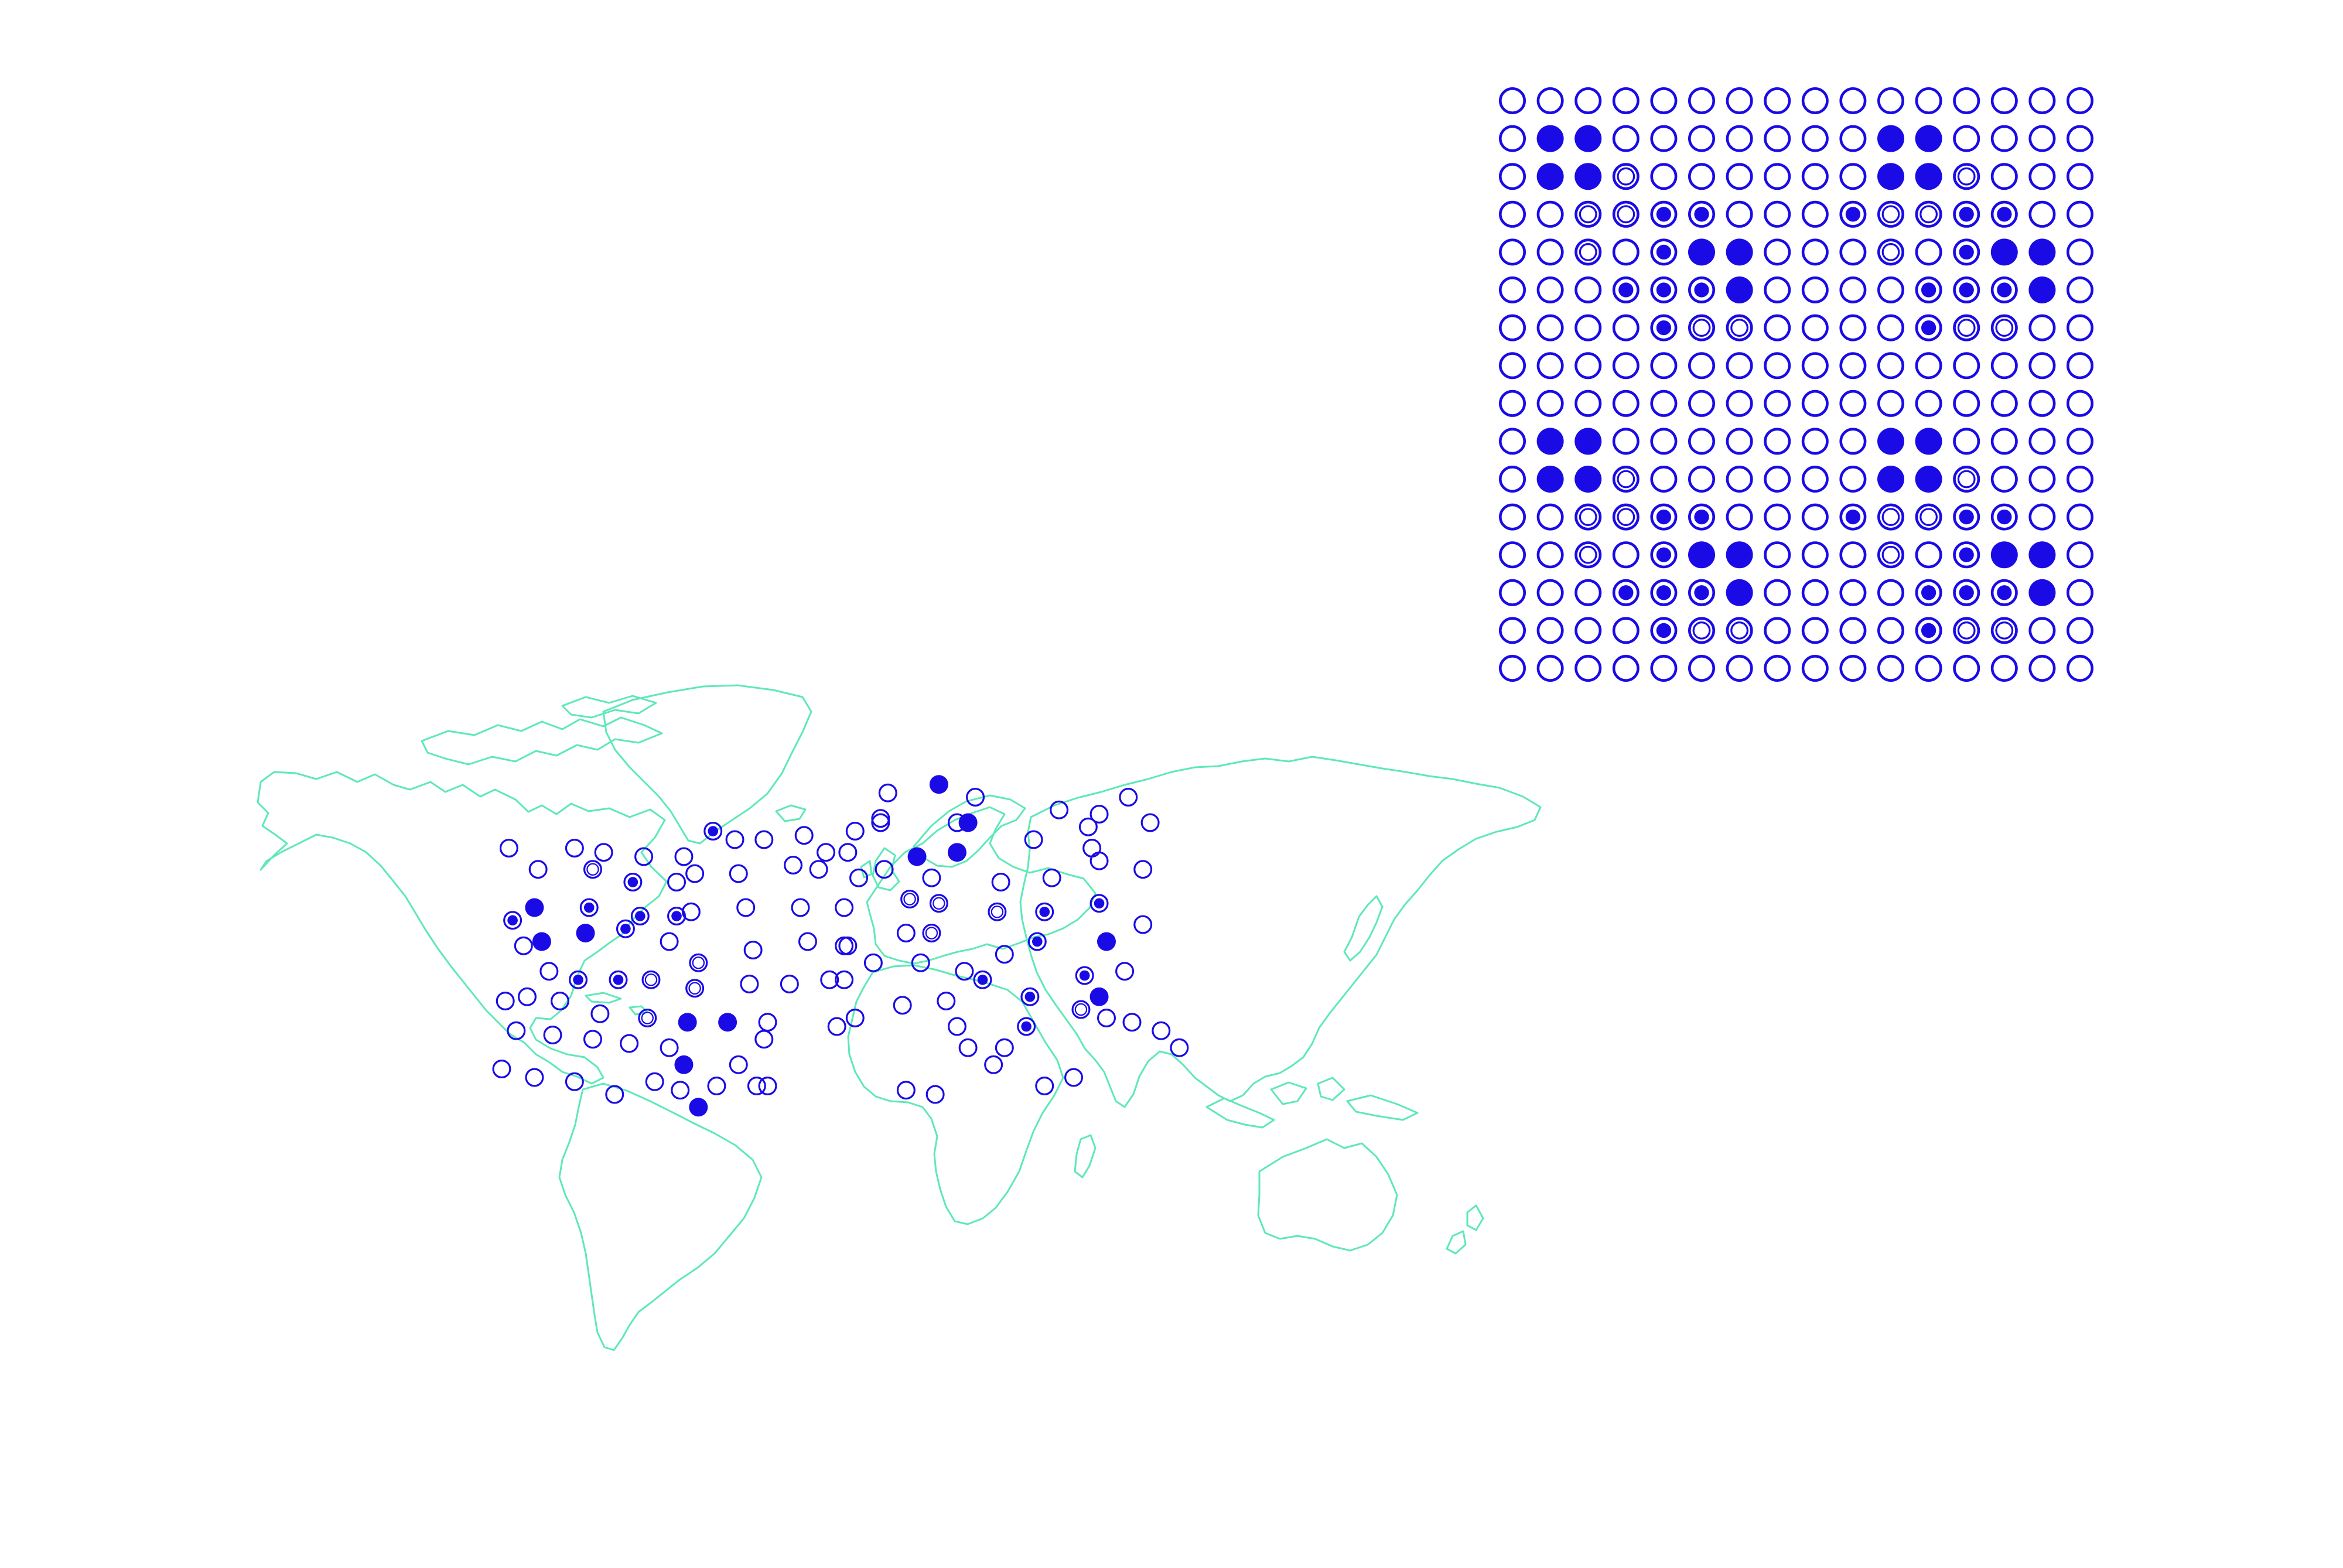 This screenshot has height=1568, width=2343. What do you see at coordinates (1085, 1156) in the screenshot?
I see `coastline-madagascar` at bounding box center [1085, 1156].